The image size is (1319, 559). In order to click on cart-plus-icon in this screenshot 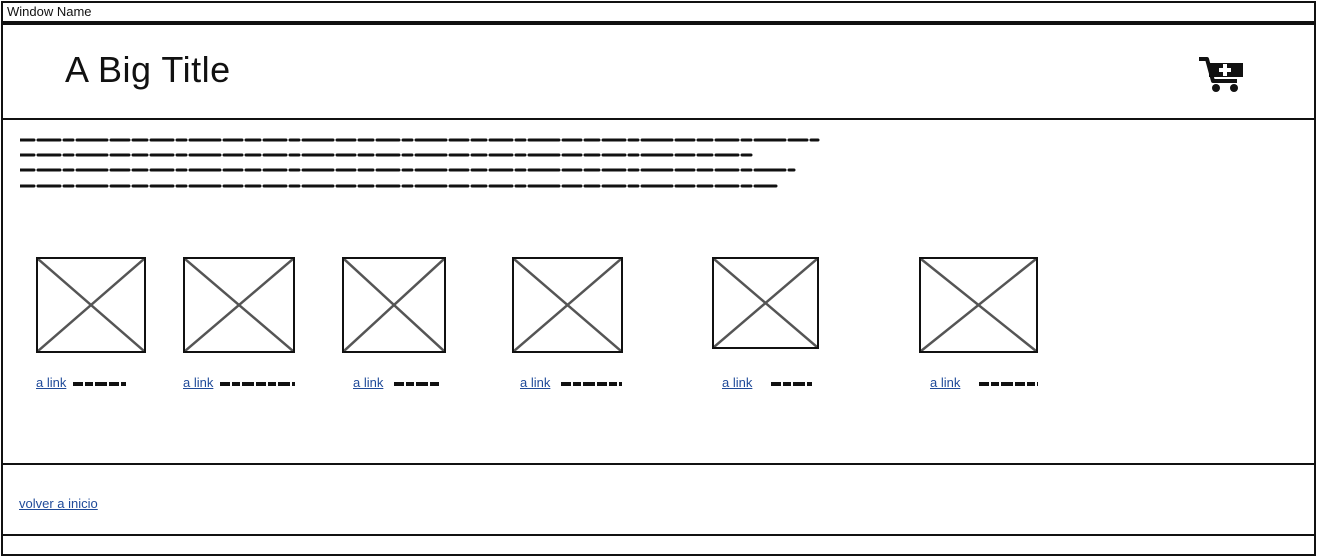, I will do `click(1222, 75)`.